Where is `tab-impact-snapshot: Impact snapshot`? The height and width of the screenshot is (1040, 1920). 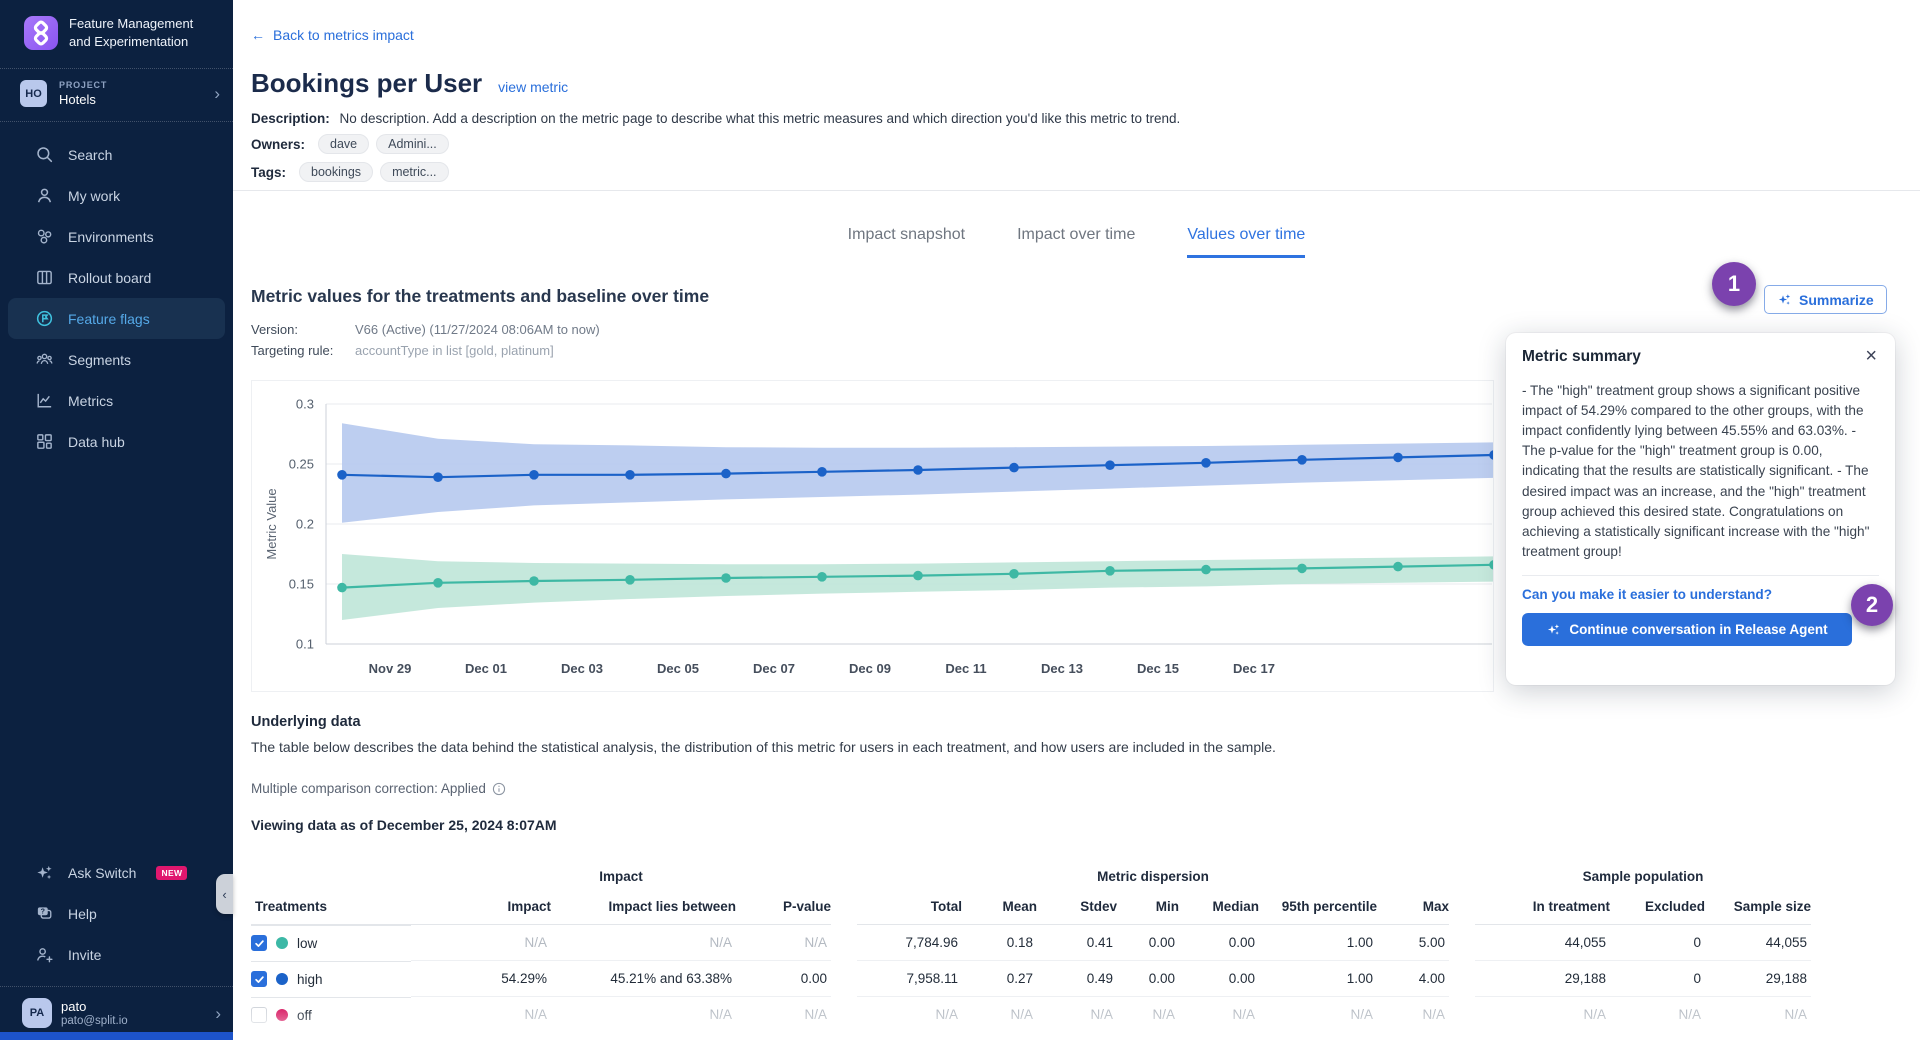 tab-impact-snapshot: Impact snapshot is located at coordinates (906, 234).